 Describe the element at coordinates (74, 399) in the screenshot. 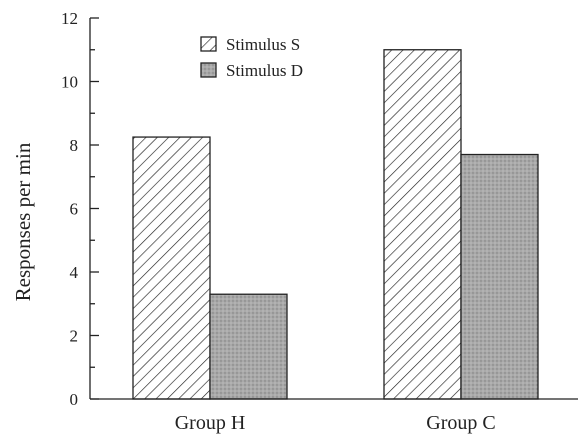

I see `y-tick-label: 0` at that location.